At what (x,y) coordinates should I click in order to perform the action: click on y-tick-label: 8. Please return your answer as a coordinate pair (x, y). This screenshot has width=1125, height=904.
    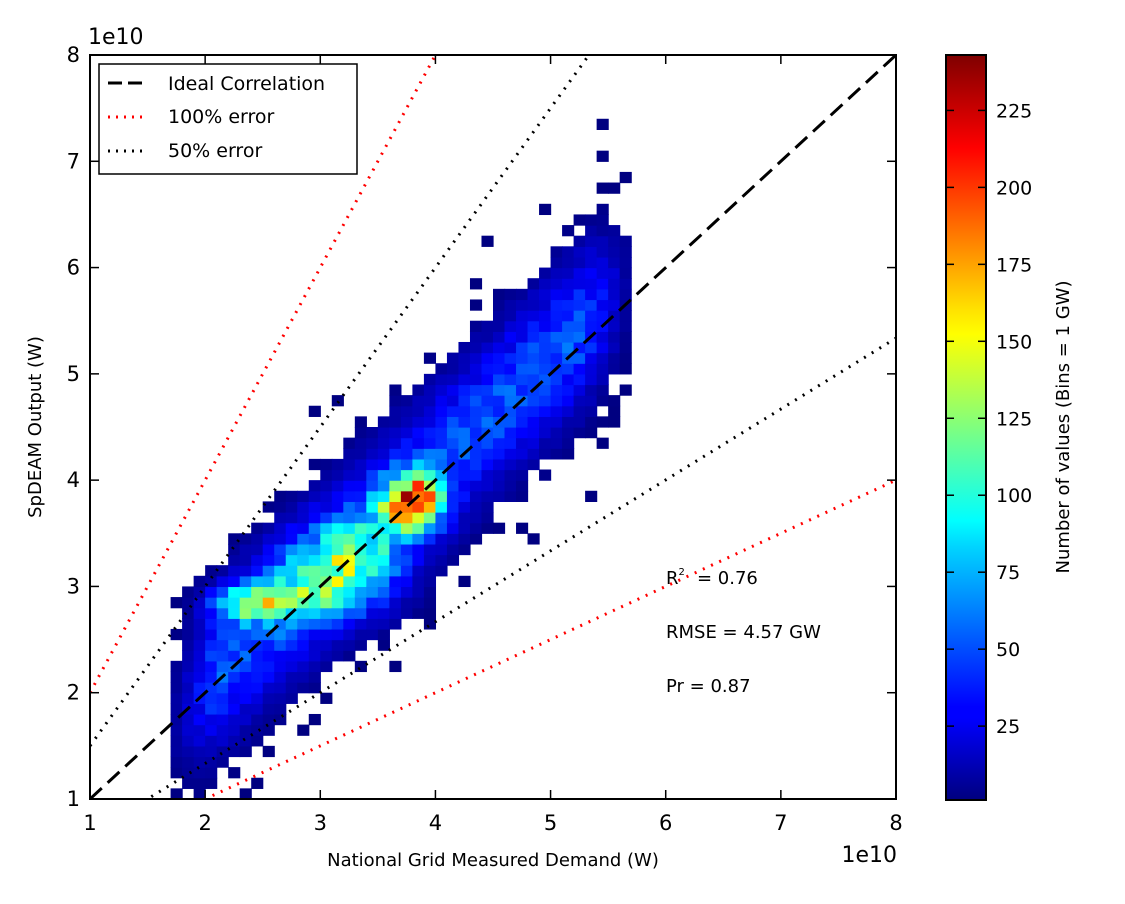
    Looking at the image, I should click on (73, 55).